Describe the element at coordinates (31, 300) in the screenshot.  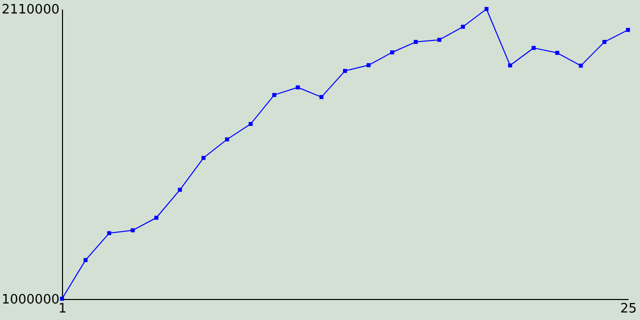
I see `y-tick-label: 1000000` at that location.